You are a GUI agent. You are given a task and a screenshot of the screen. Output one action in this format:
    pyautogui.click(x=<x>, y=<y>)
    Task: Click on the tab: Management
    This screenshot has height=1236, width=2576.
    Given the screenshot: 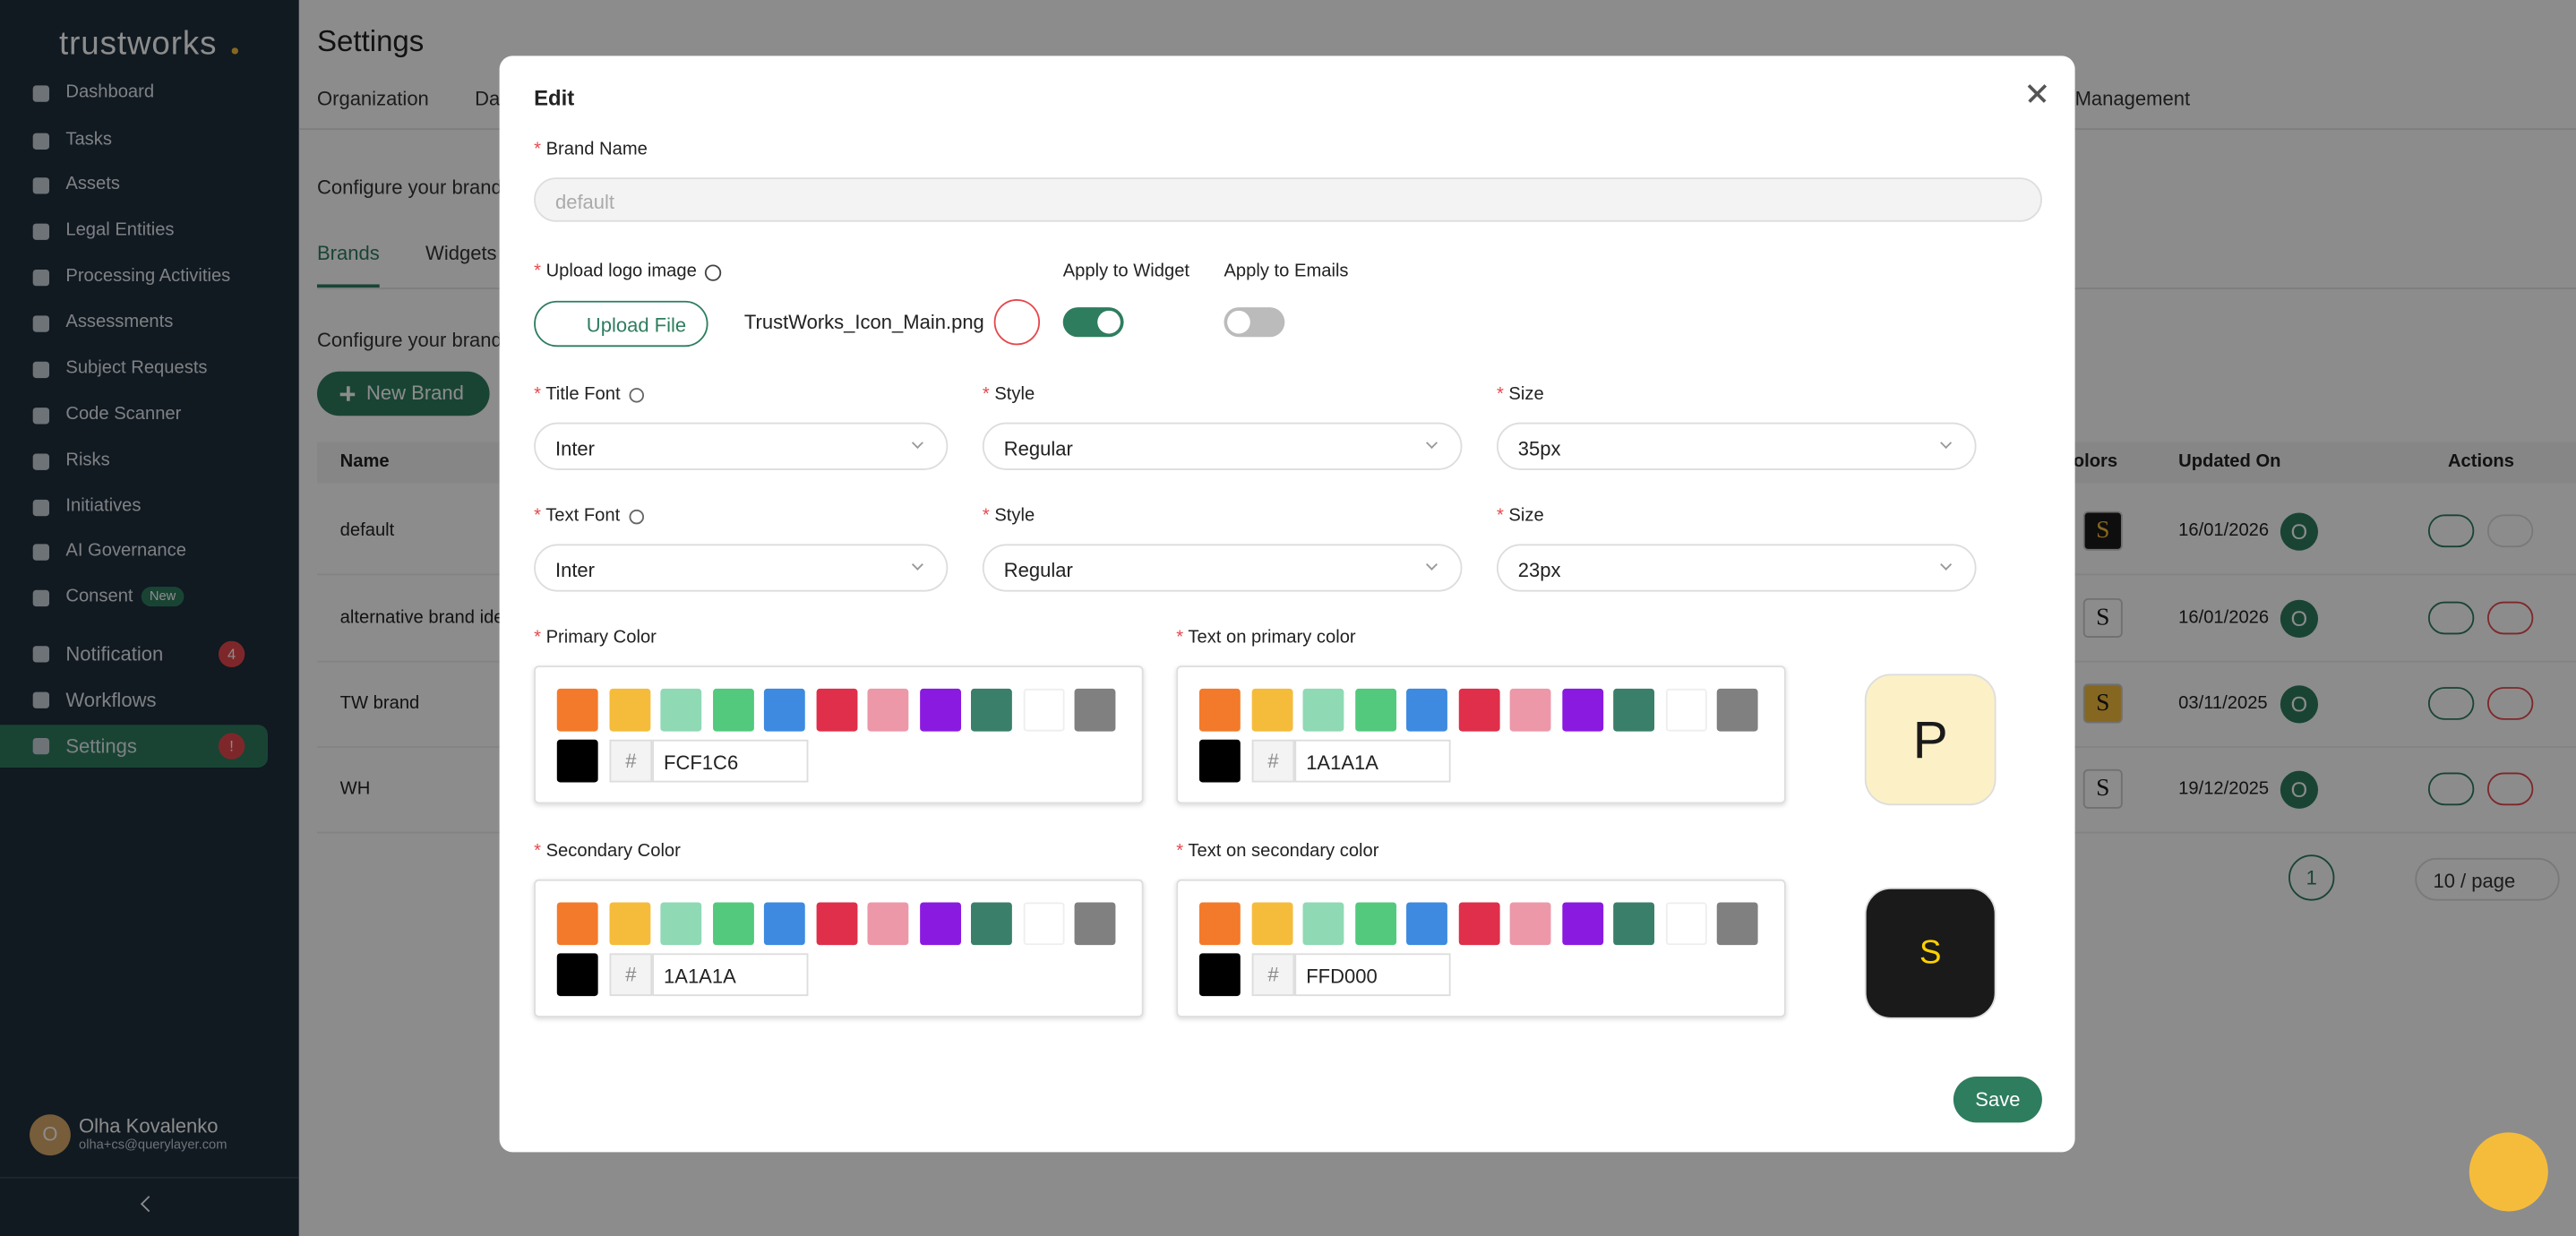 What is the action you would take?
    pyautogui.click(x=2132, y=98)
    